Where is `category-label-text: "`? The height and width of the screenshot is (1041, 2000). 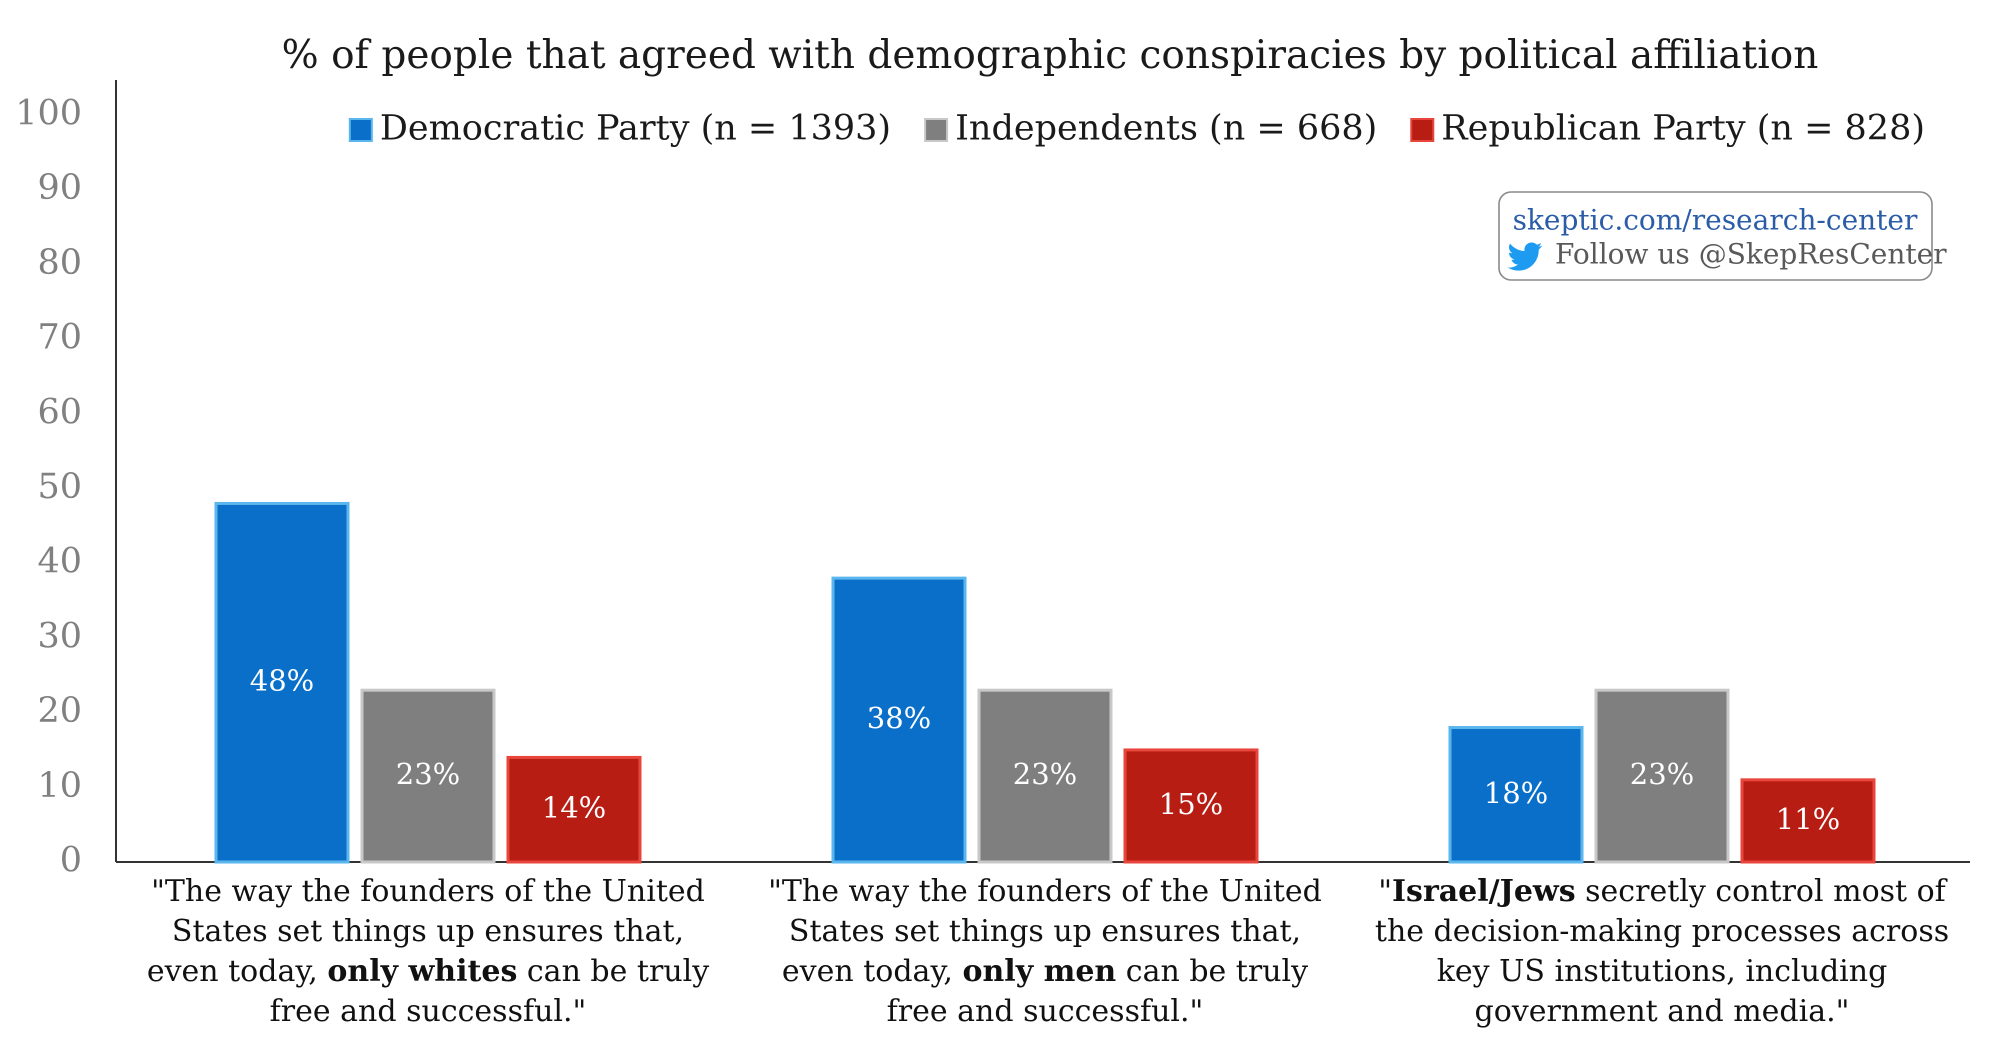 category-label-text: " is located at coordinates (1385, 891).